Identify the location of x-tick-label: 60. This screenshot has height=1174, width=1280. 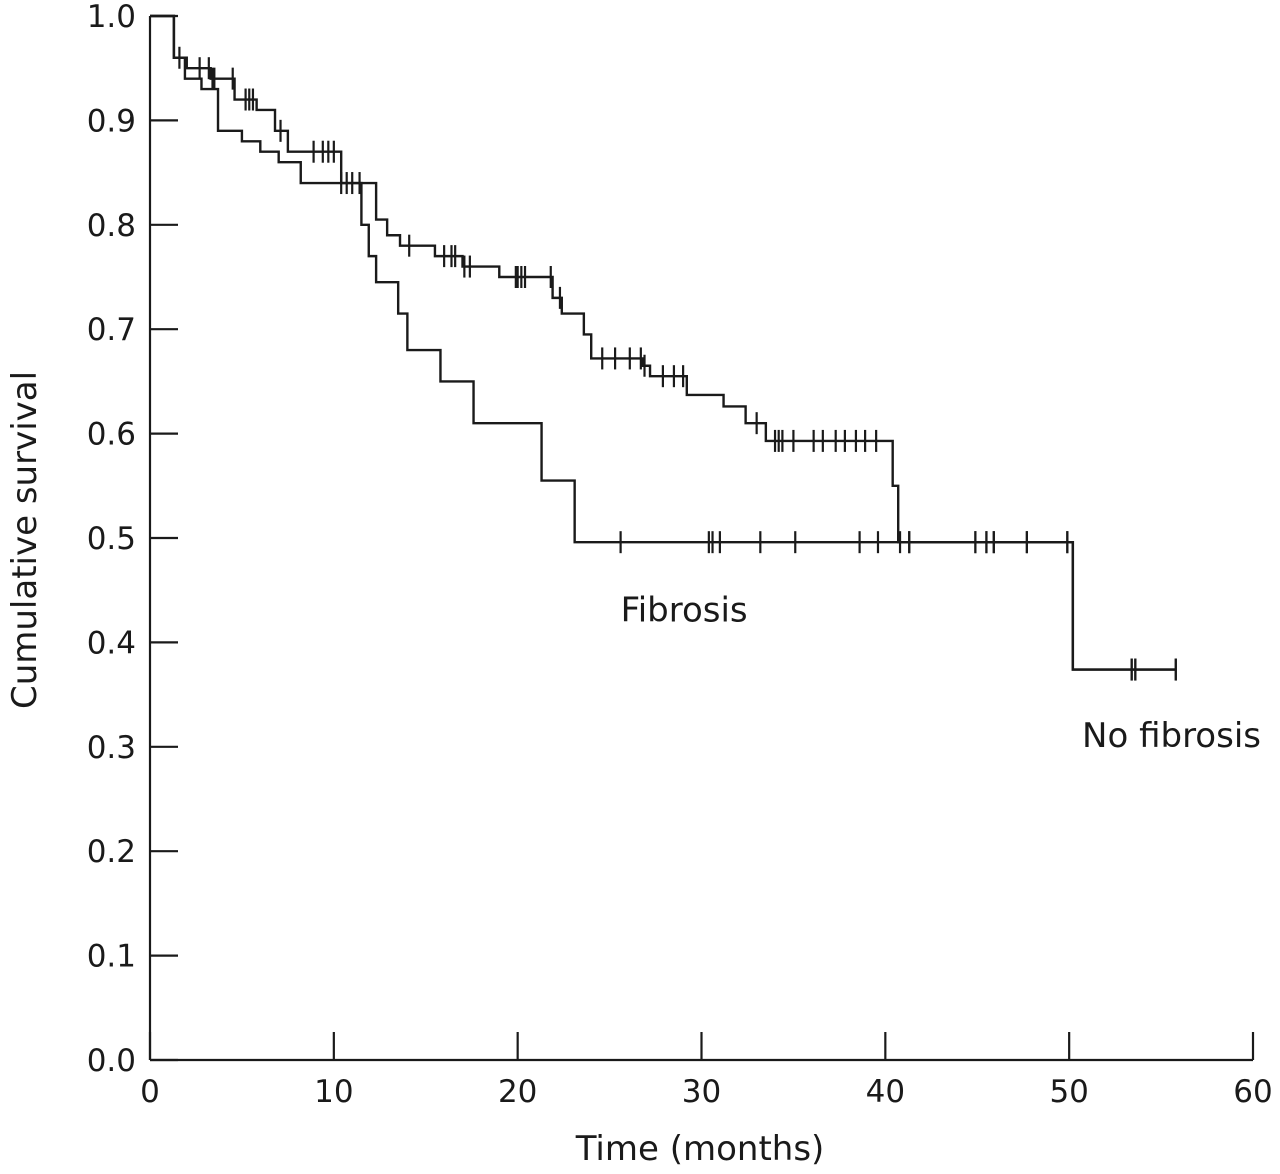
(1252, 1092).